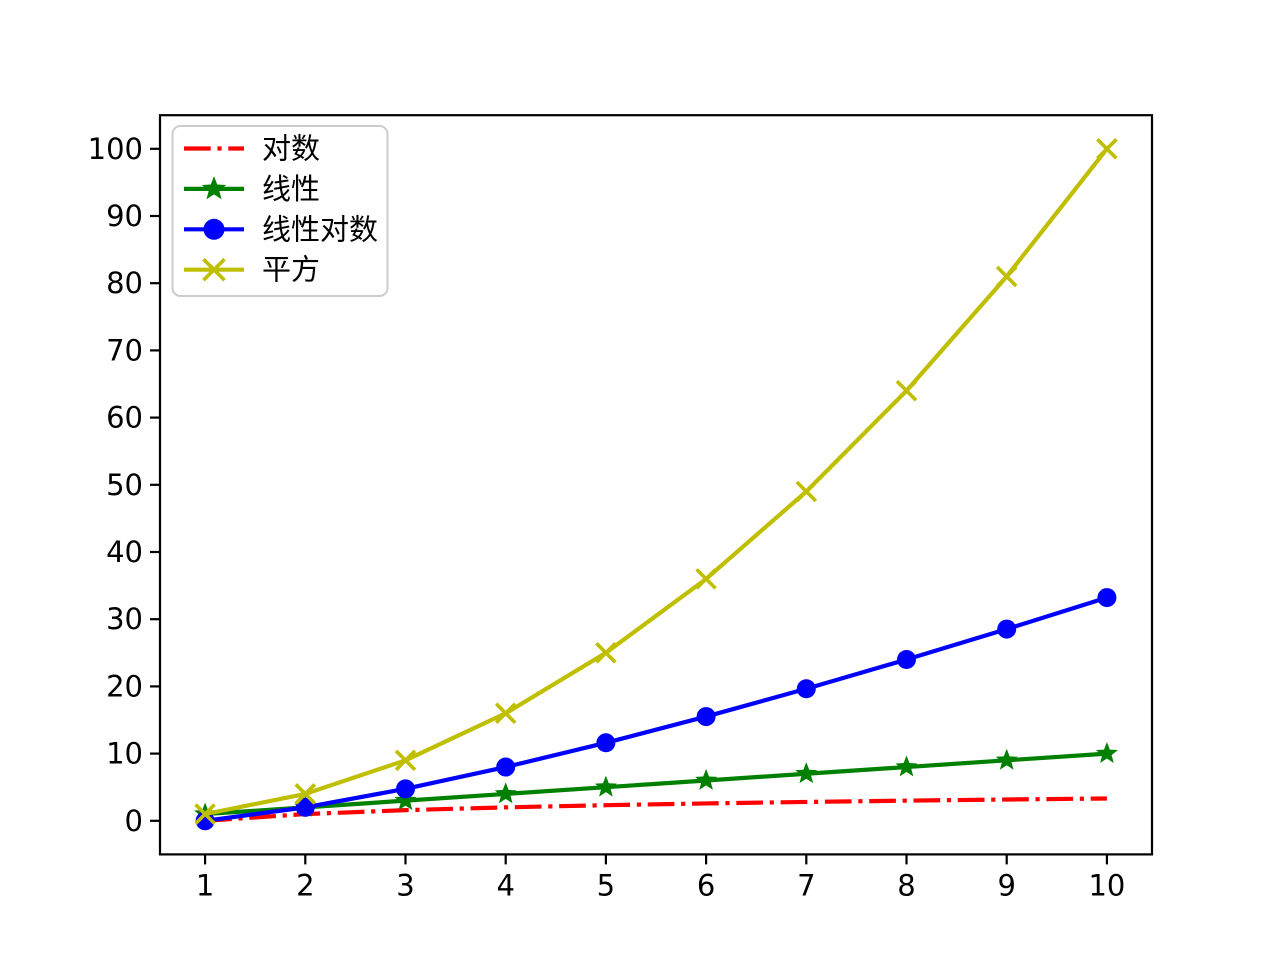 The height and width of the screenshot is (960, 1280). I want to click on x-tick-label: 2, so click(305, 885).